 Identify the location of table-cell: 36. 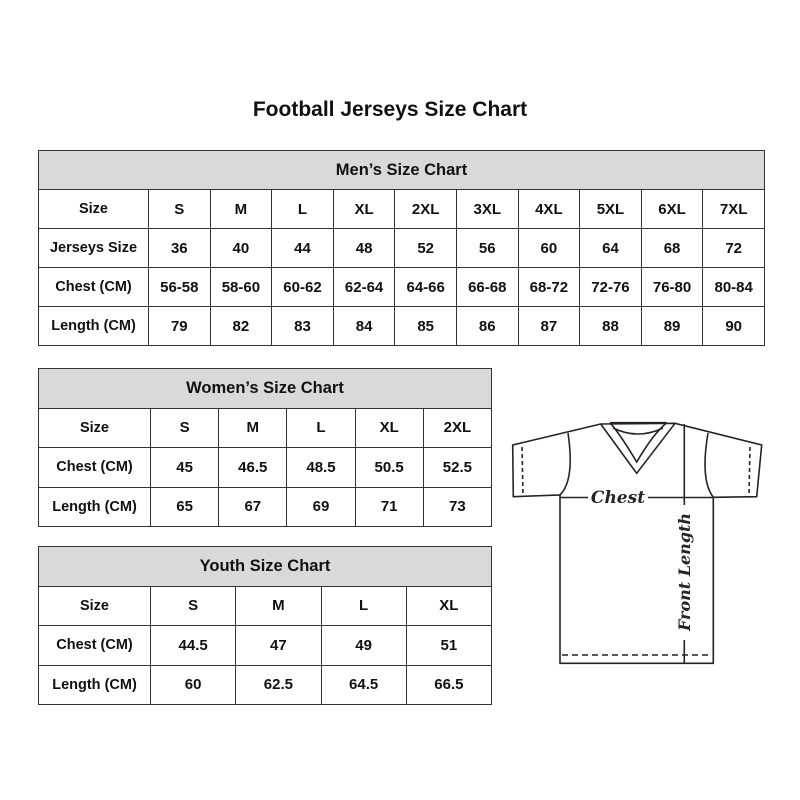
(179, 248).